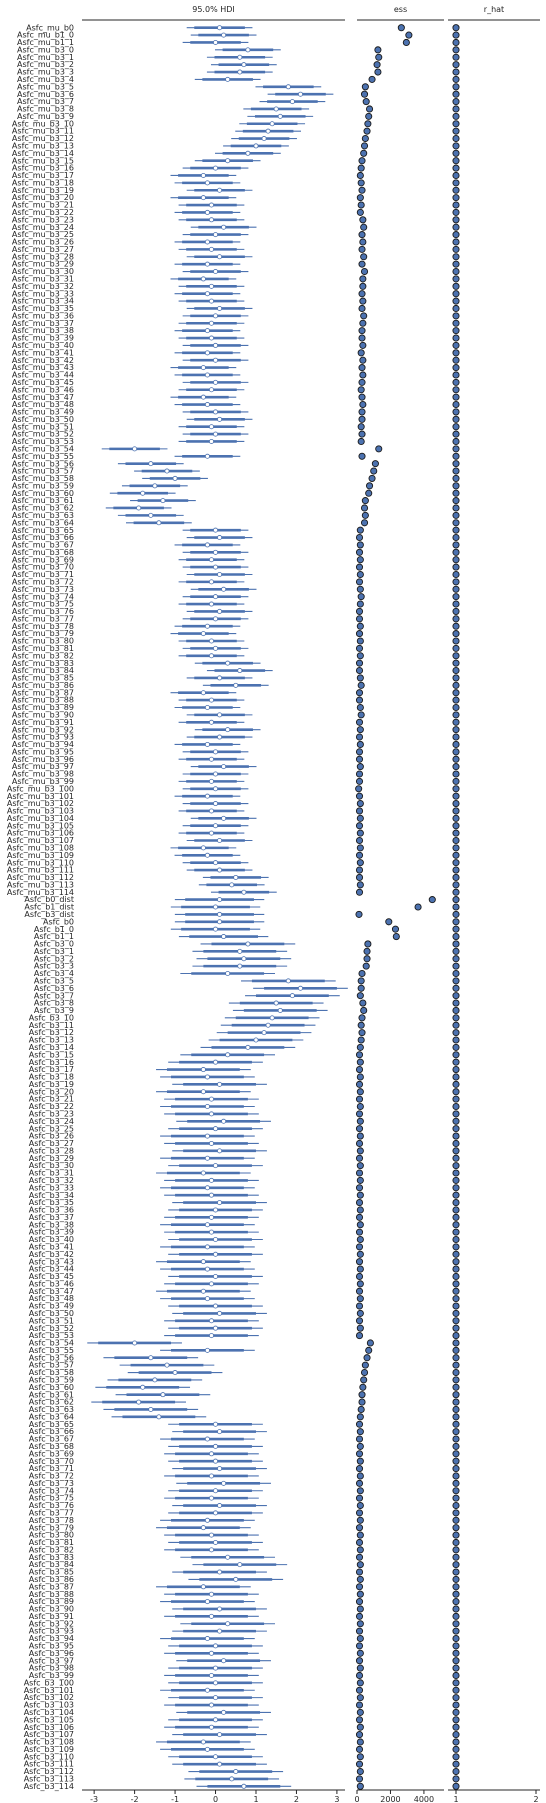  Describe the element at coordinates (45, 94) in the screenshot. I see `row-label: Asfc_mu_b3_6` at that location.